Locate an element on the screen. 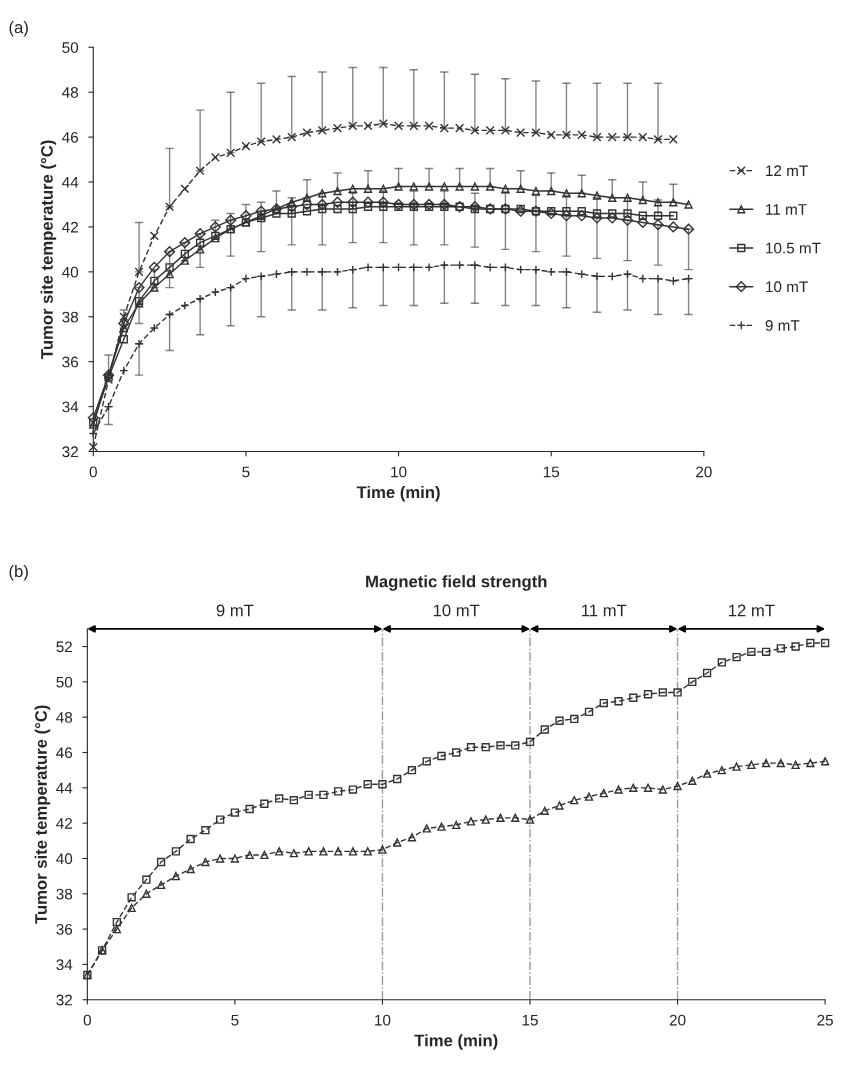 The height and width of the screenshot is (1075, 848). chart-title: Magnetic field strength is located at coordinates (456, 583).